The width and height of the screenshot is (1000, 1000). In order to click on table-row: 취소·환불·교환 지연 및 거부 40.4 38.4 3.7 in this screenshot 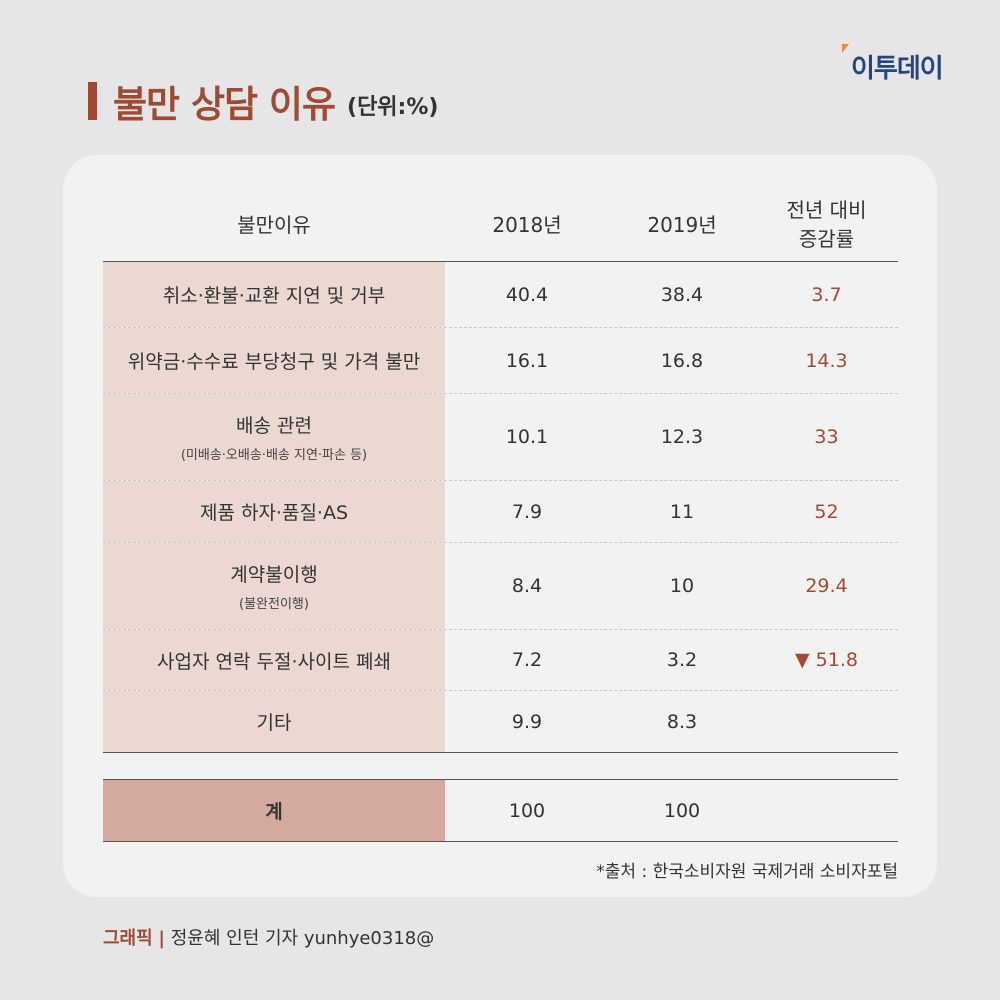, I will do `click(500, 295)`.